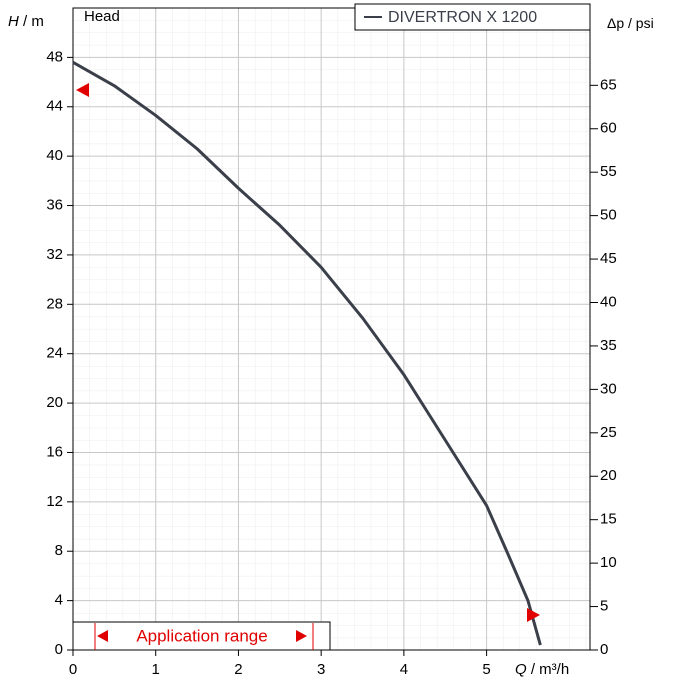 Image resolution: width=677 pixels, height=690 pixels. I want to click on range-start-arrow, so click(82, 90).